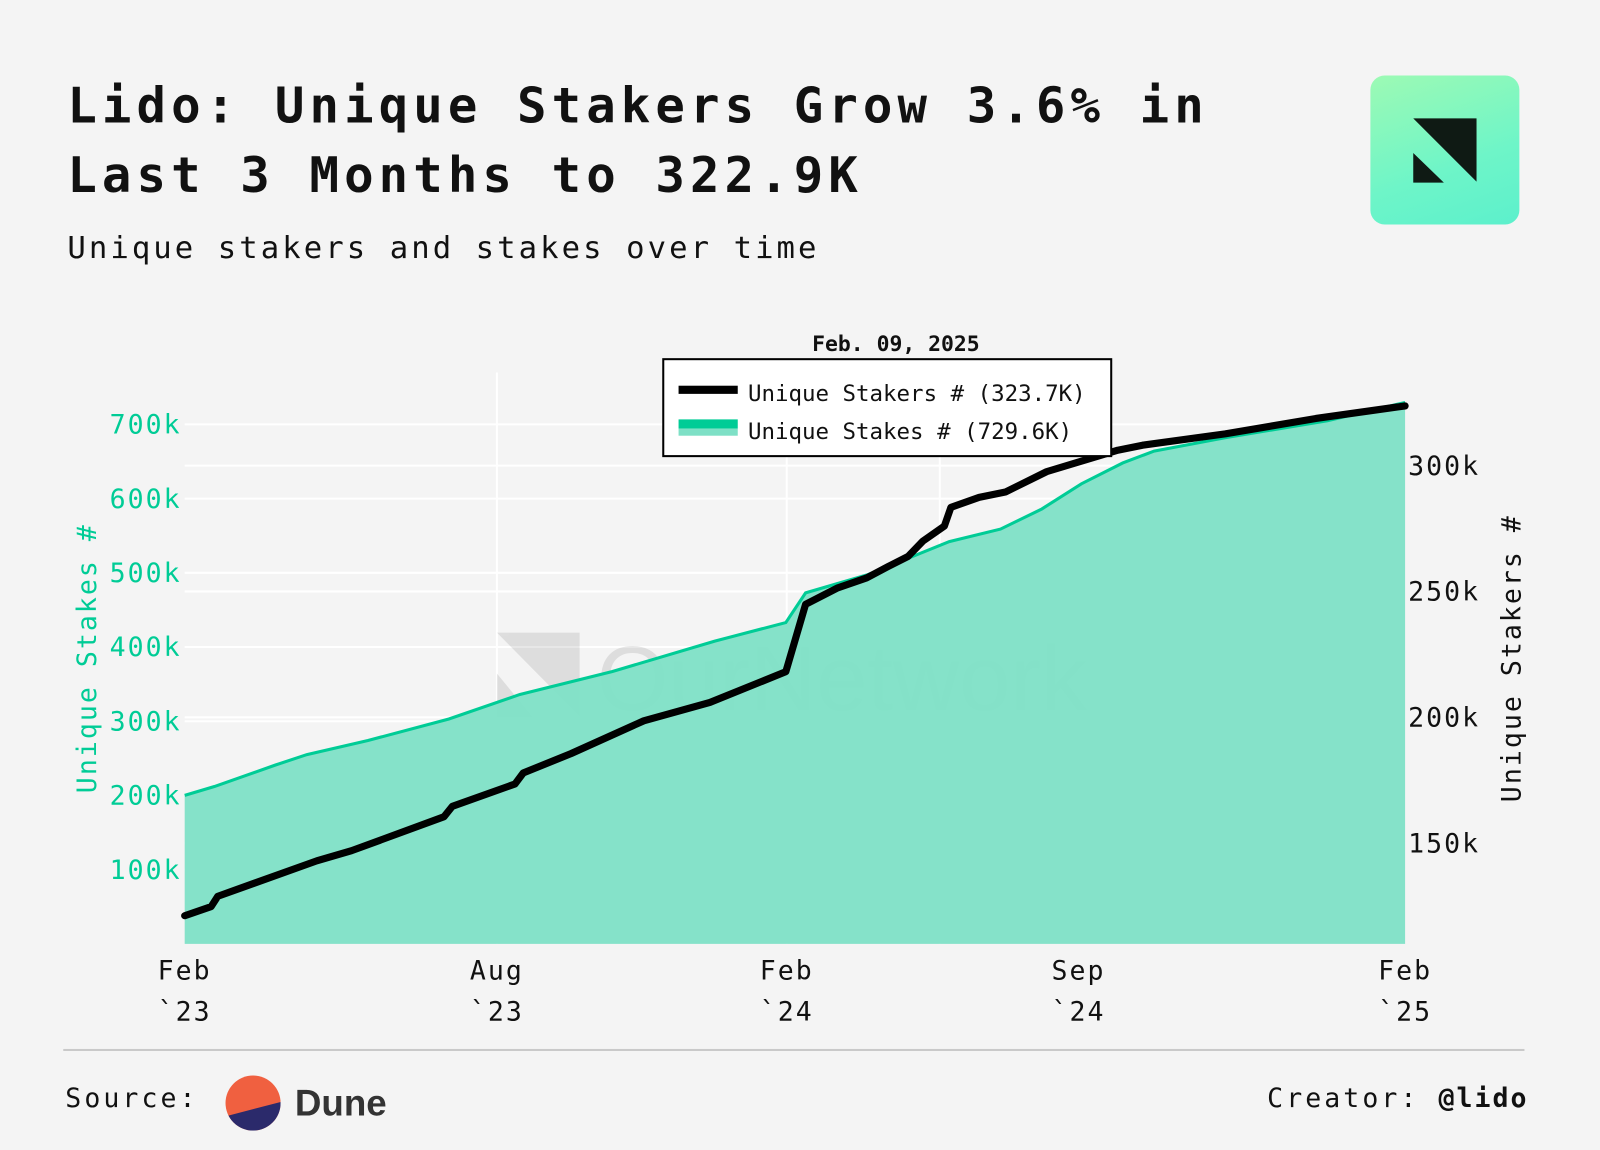  Describe the element at coordinates (910, 432) in the screenshot. I see `legend-label-stakes: Unique Stakes # (729.6K)` at that location.